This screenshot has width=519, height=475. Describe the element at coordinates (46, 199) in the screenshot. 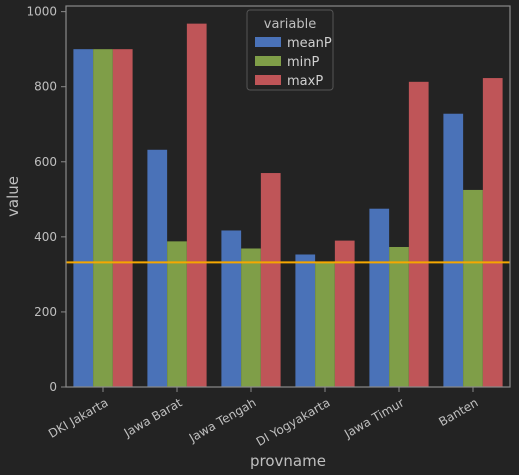

I see `y-axis-ticks: 0 200 400 600 800 1000` at that location.